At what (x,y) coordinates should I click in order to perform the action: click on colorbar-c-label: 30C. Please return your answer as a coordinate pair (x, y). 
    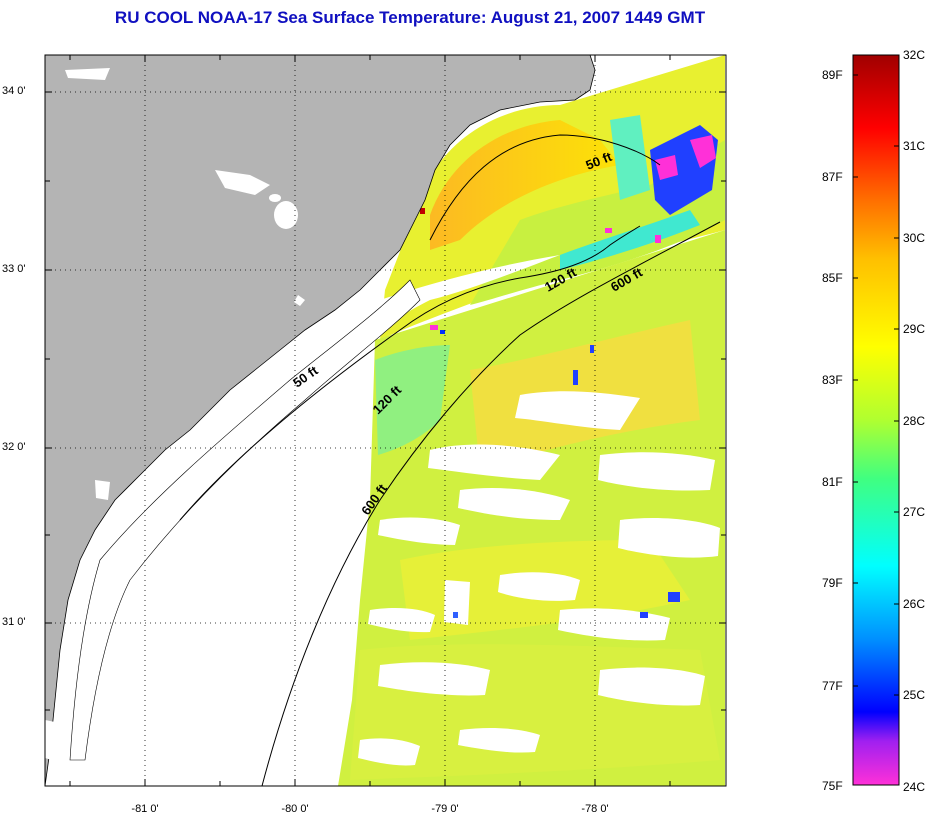
    Looking at the image, I should click on (914, 238).